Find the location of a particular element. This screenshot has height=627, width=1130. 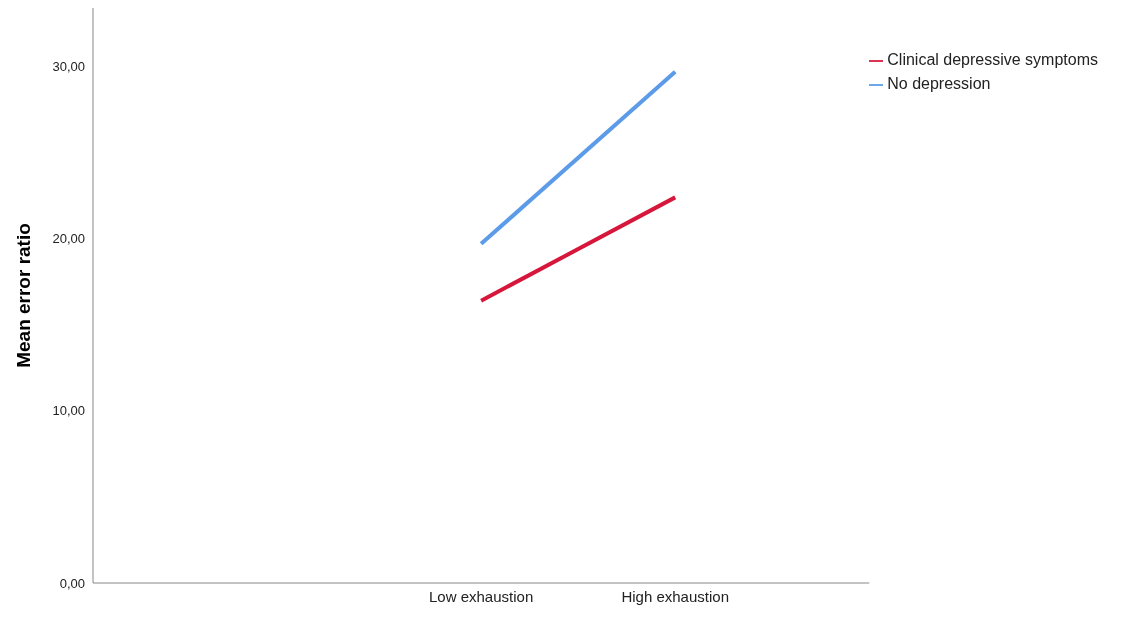

y-axis-title: Mean error ratio is located at coordinates (23, 295).